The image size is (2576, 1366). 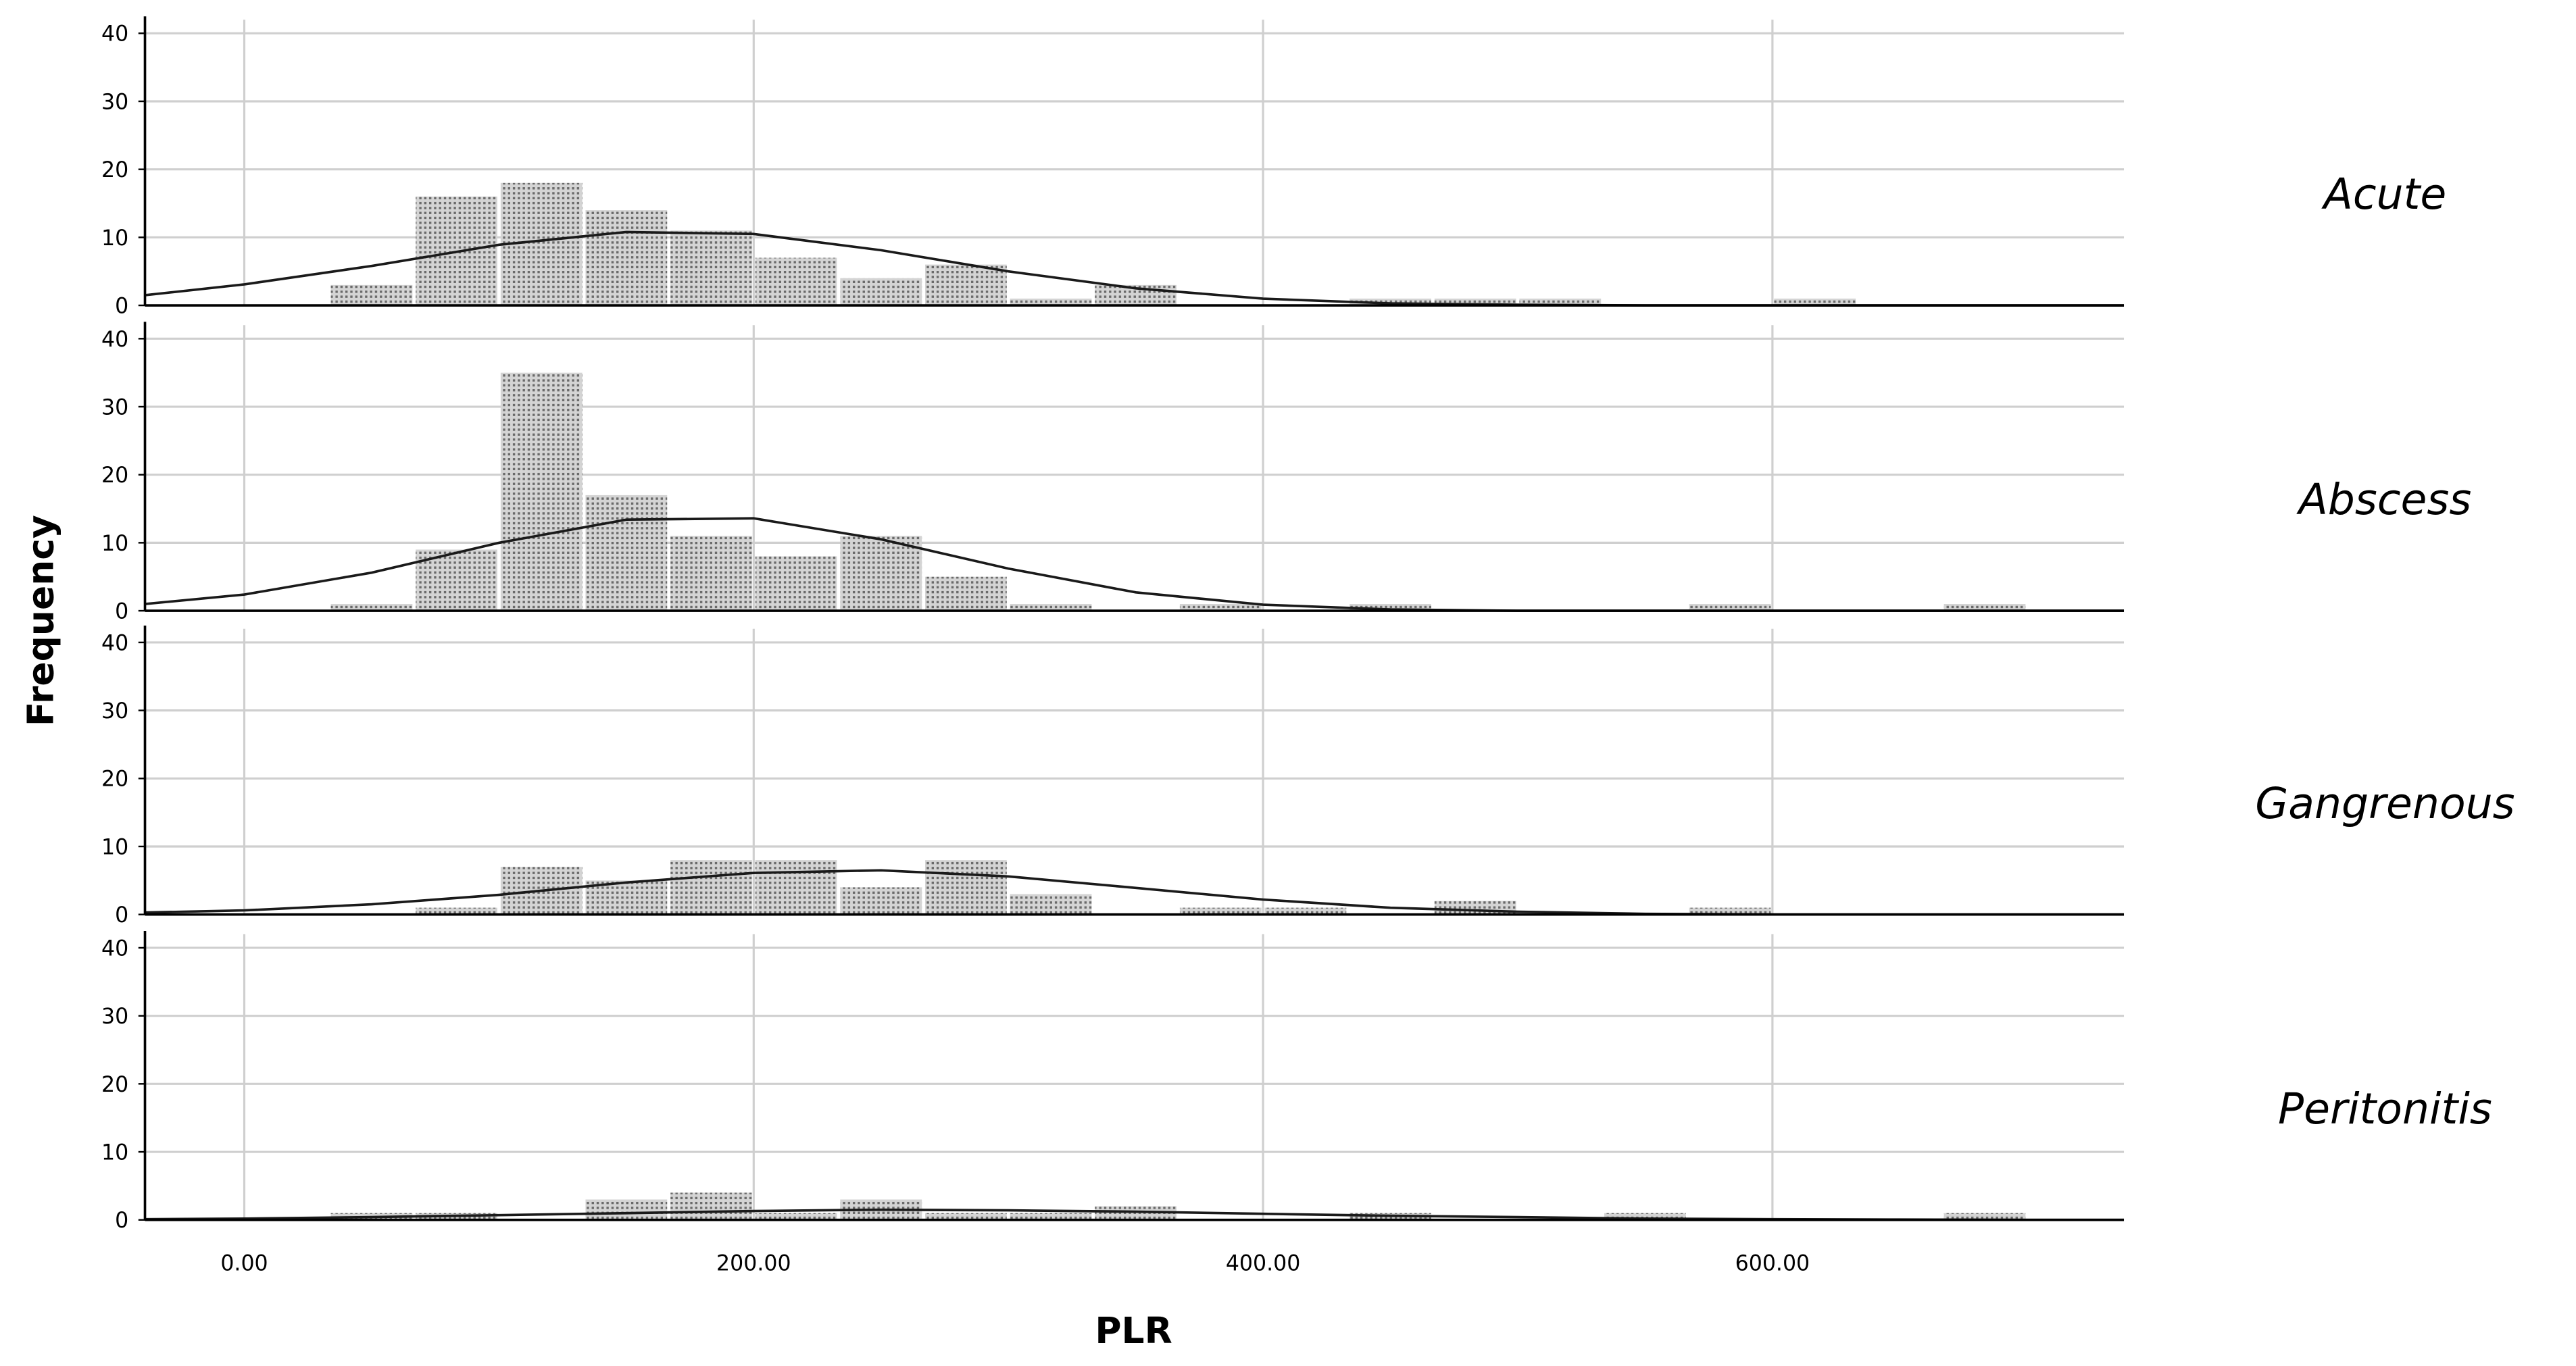 I want to click on x-tick-label: 400.00, so click(x=1263, y=1263).